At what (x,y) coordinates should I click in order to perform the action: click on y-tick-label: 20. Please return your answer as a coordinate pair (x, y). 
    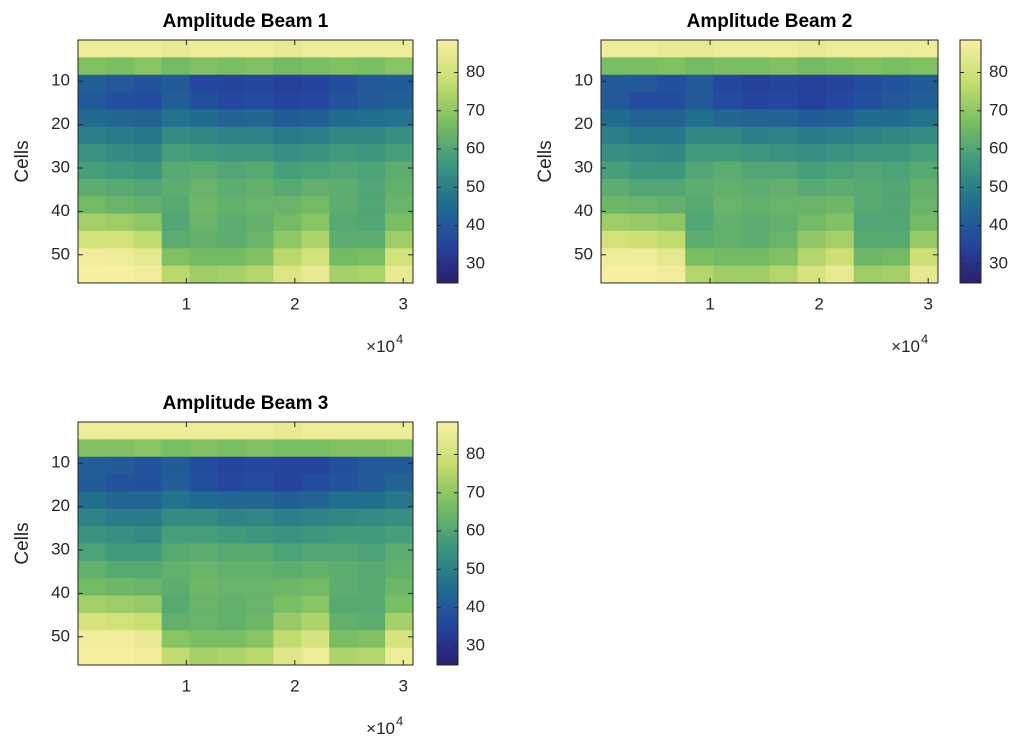
    Looking at the image, I should click on (60, 123).